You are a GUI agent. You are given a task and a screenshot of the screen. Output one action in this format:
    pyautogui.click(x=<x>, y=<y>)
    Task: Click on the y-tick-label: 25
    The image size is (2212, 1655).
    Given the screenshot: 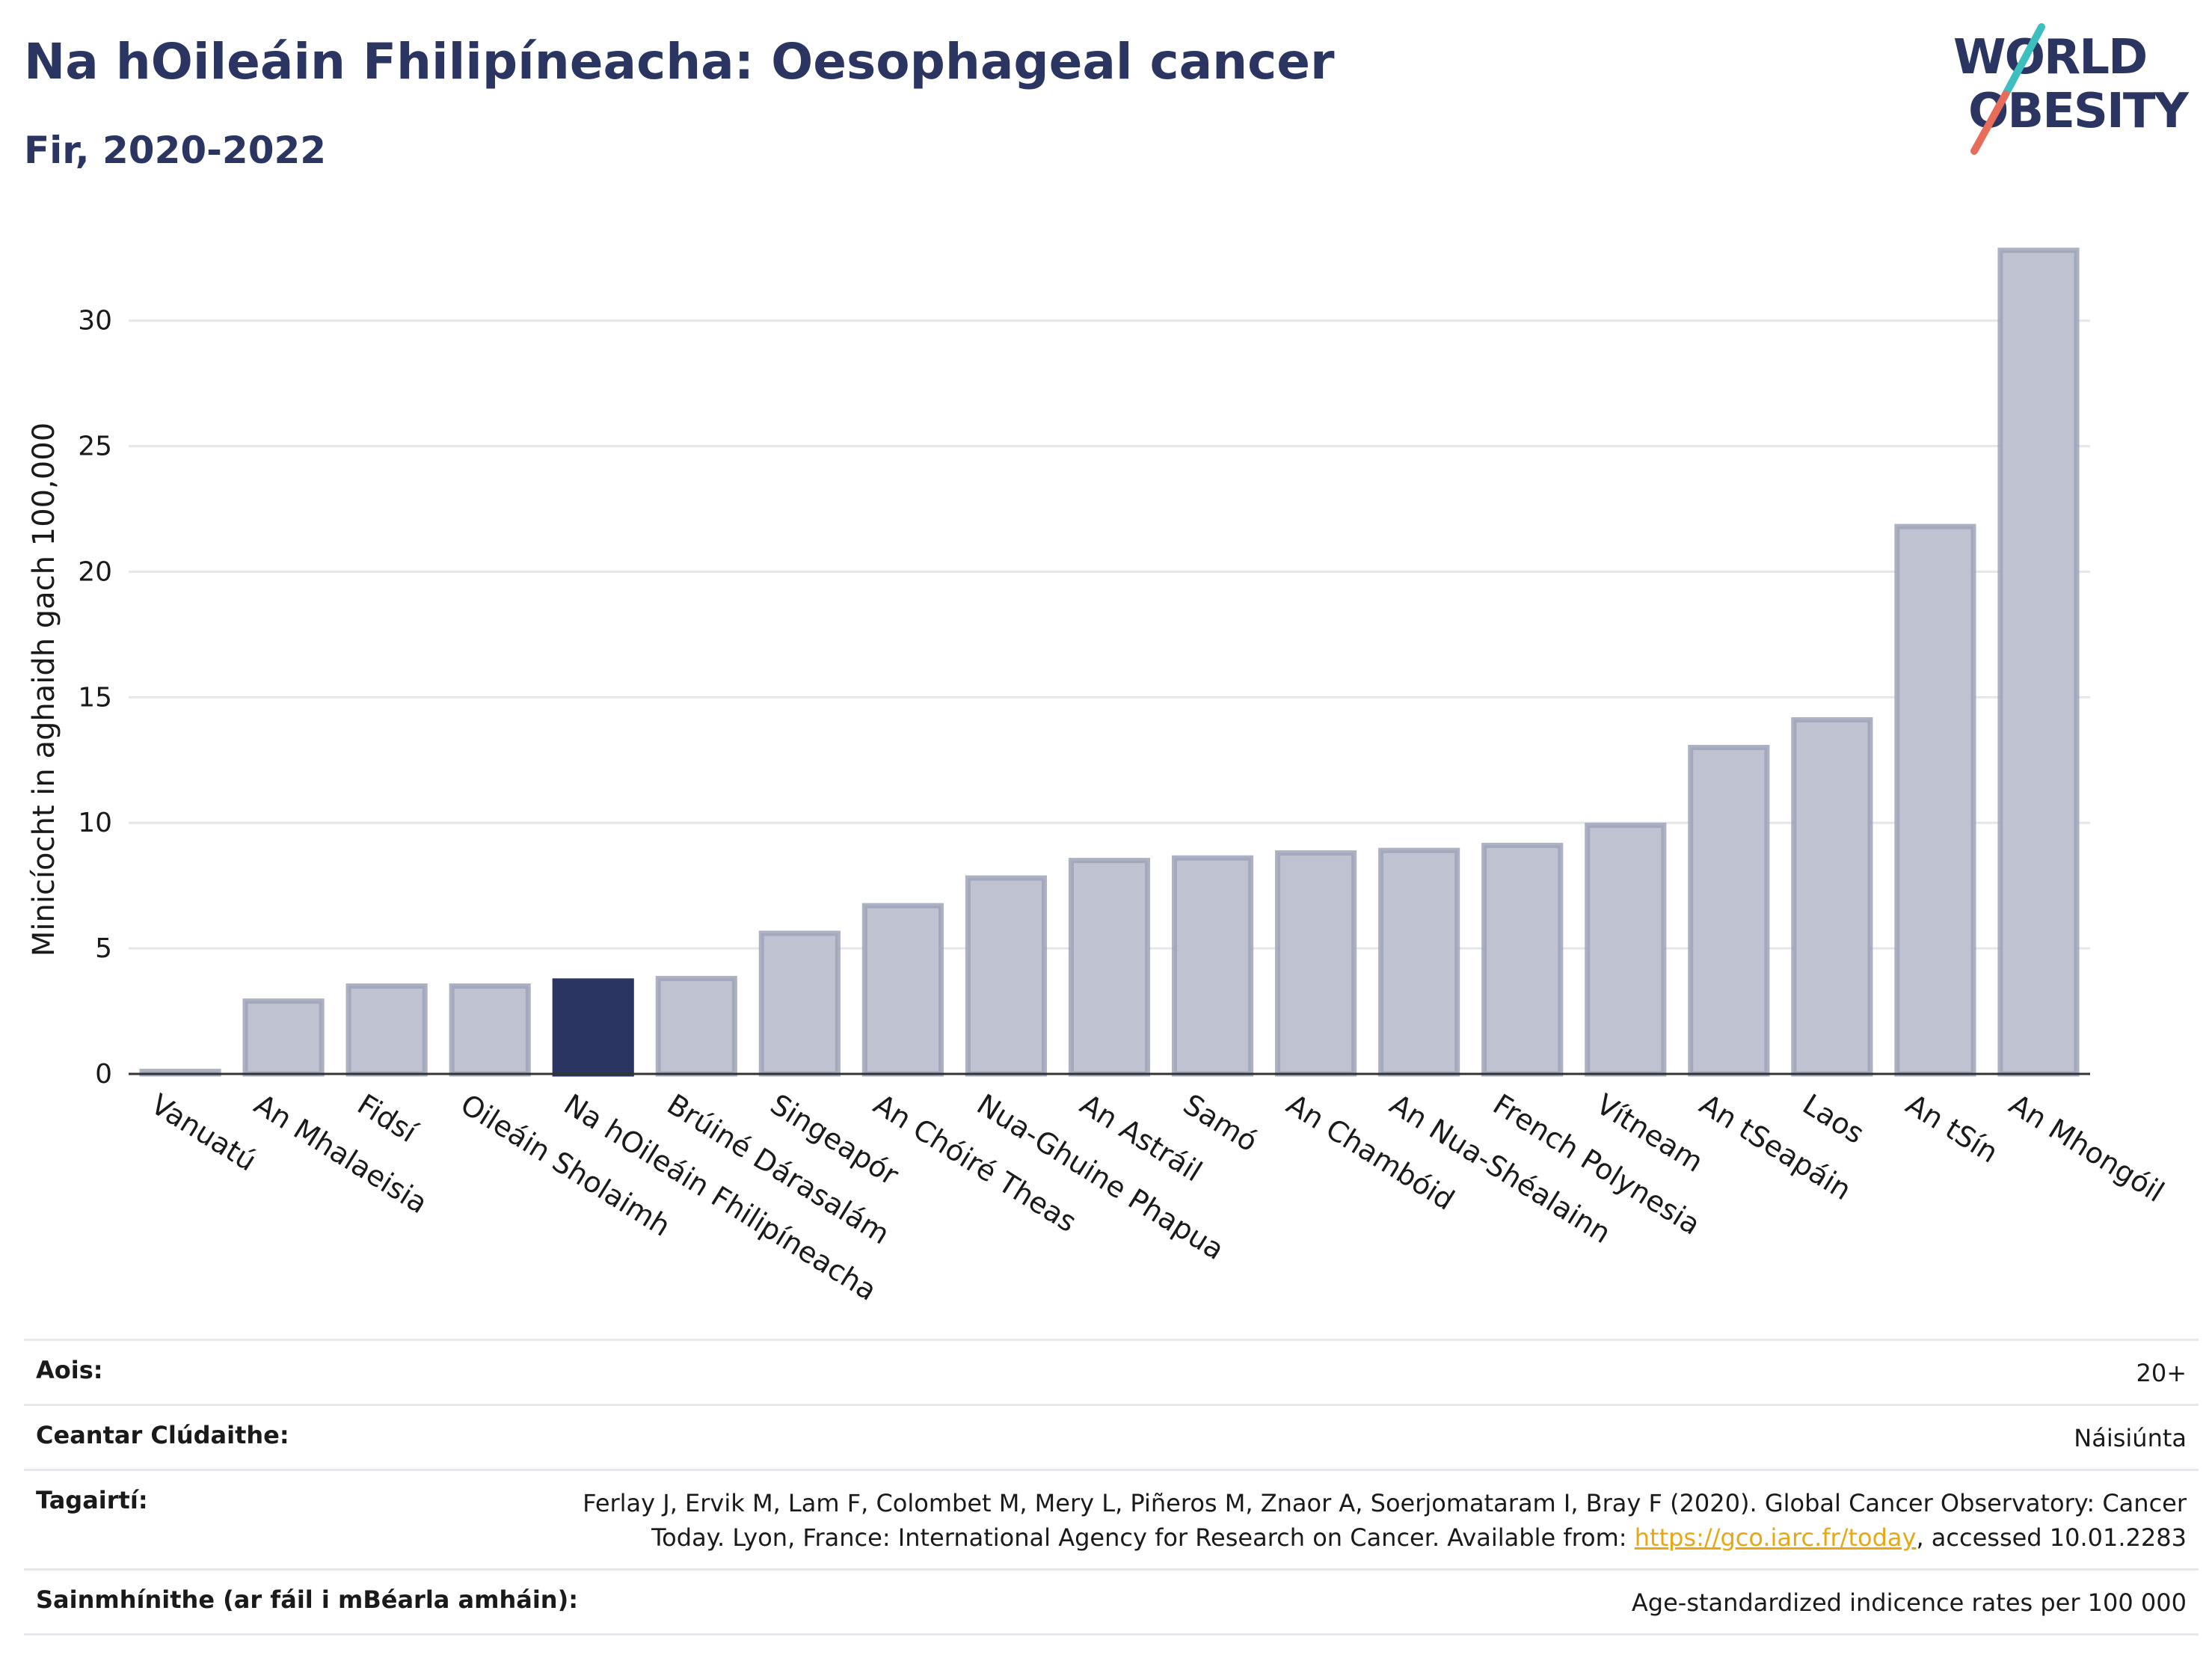 What is the action you would take?
    pyautogui.click(x=95, y=447)
    